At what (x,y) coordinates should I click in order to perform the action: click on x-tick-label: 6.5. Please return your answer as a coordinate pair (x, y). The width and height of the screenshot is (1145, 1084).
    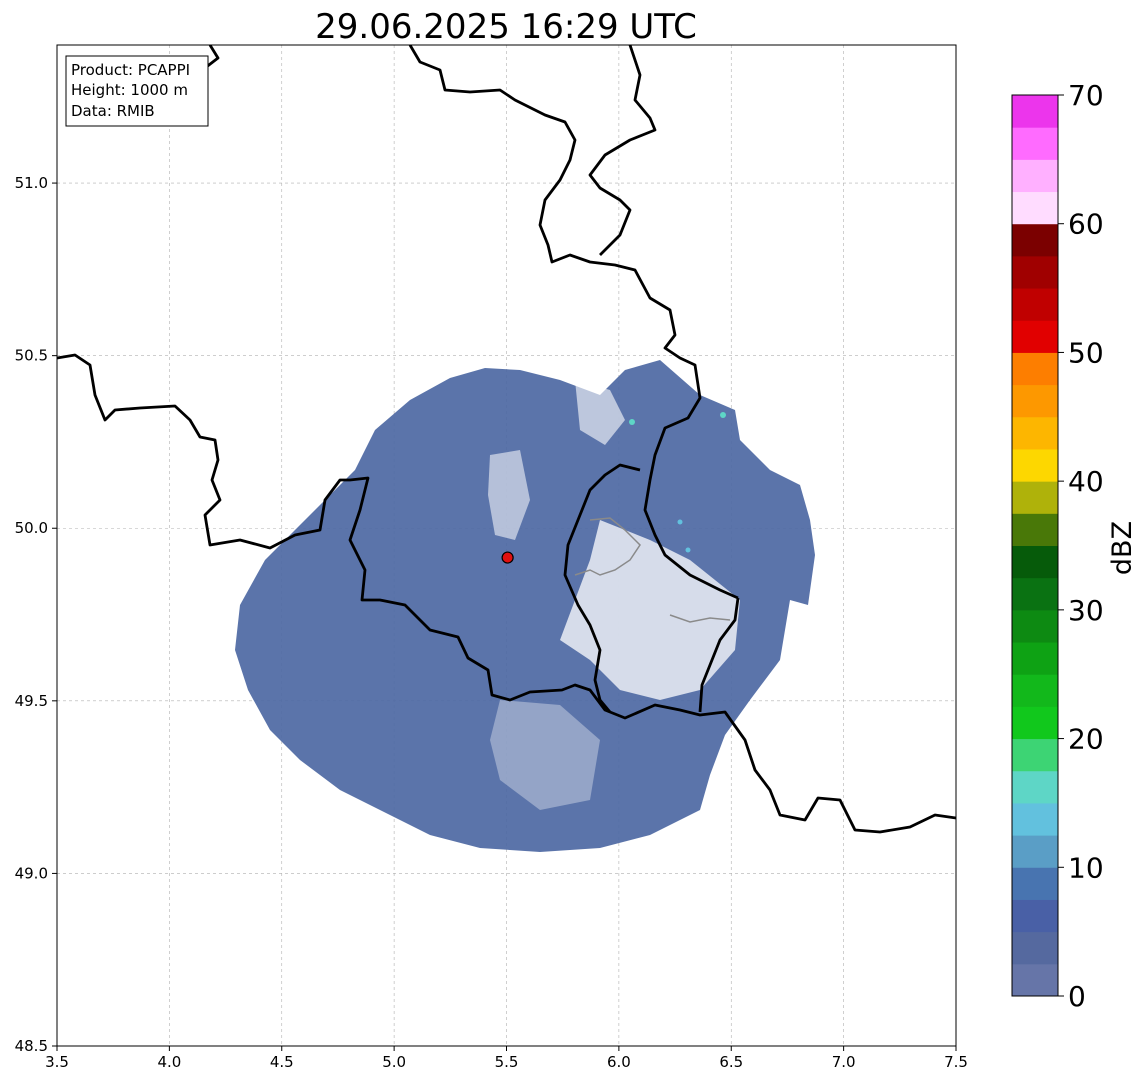
    Looking at the image, I should click on (731, 1062).